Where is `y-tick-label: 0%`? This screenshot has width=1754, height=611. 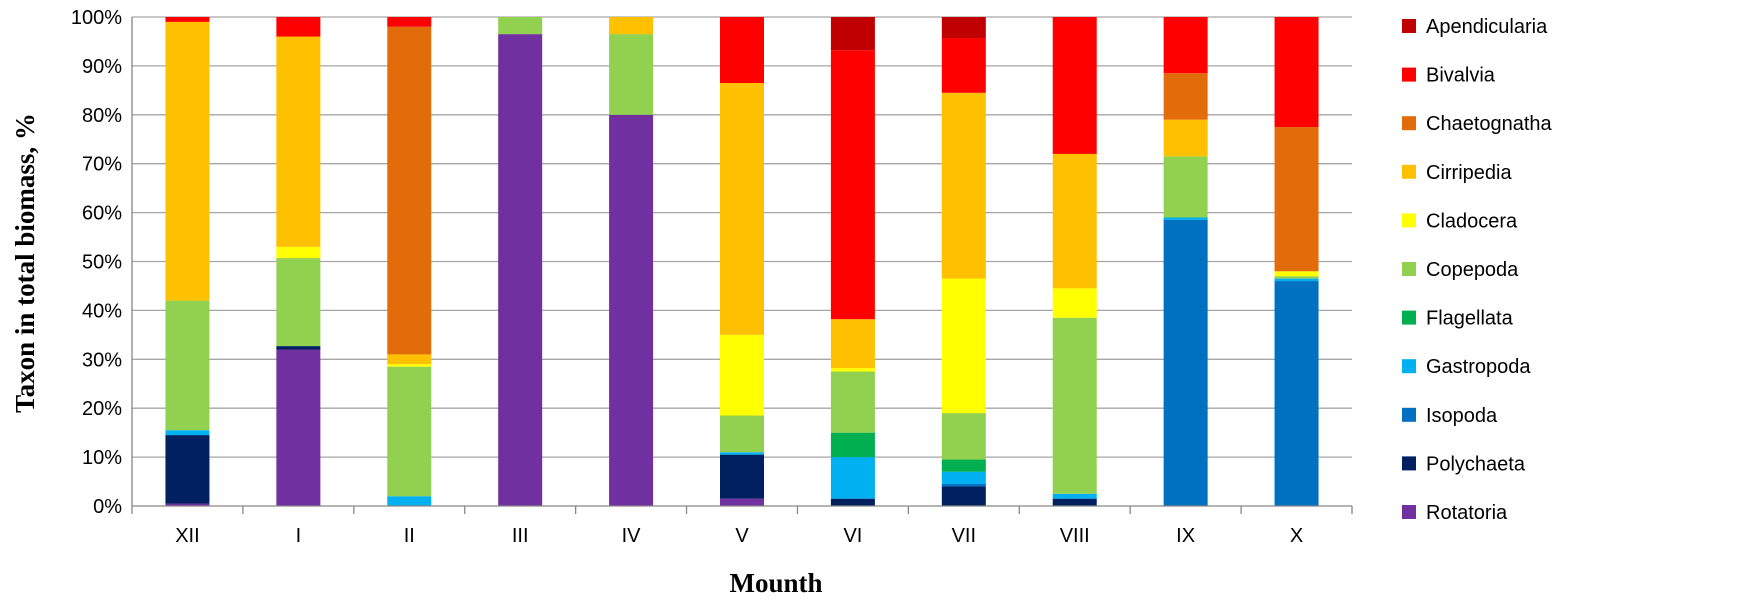 y-tick-label: 0% is located at coordinates (107, 507).